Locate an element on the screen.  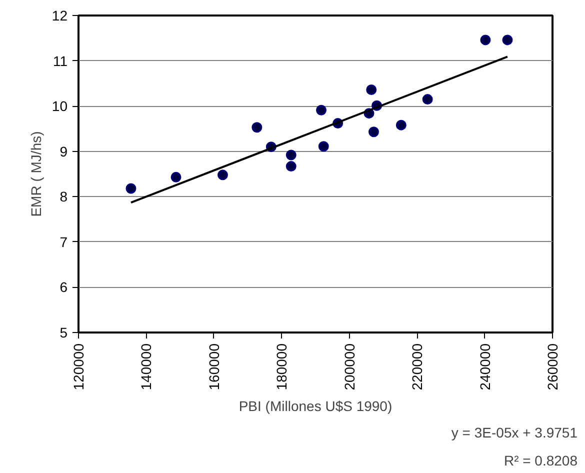
x-tick-label: 120000 is located at coordinates (78, 366).